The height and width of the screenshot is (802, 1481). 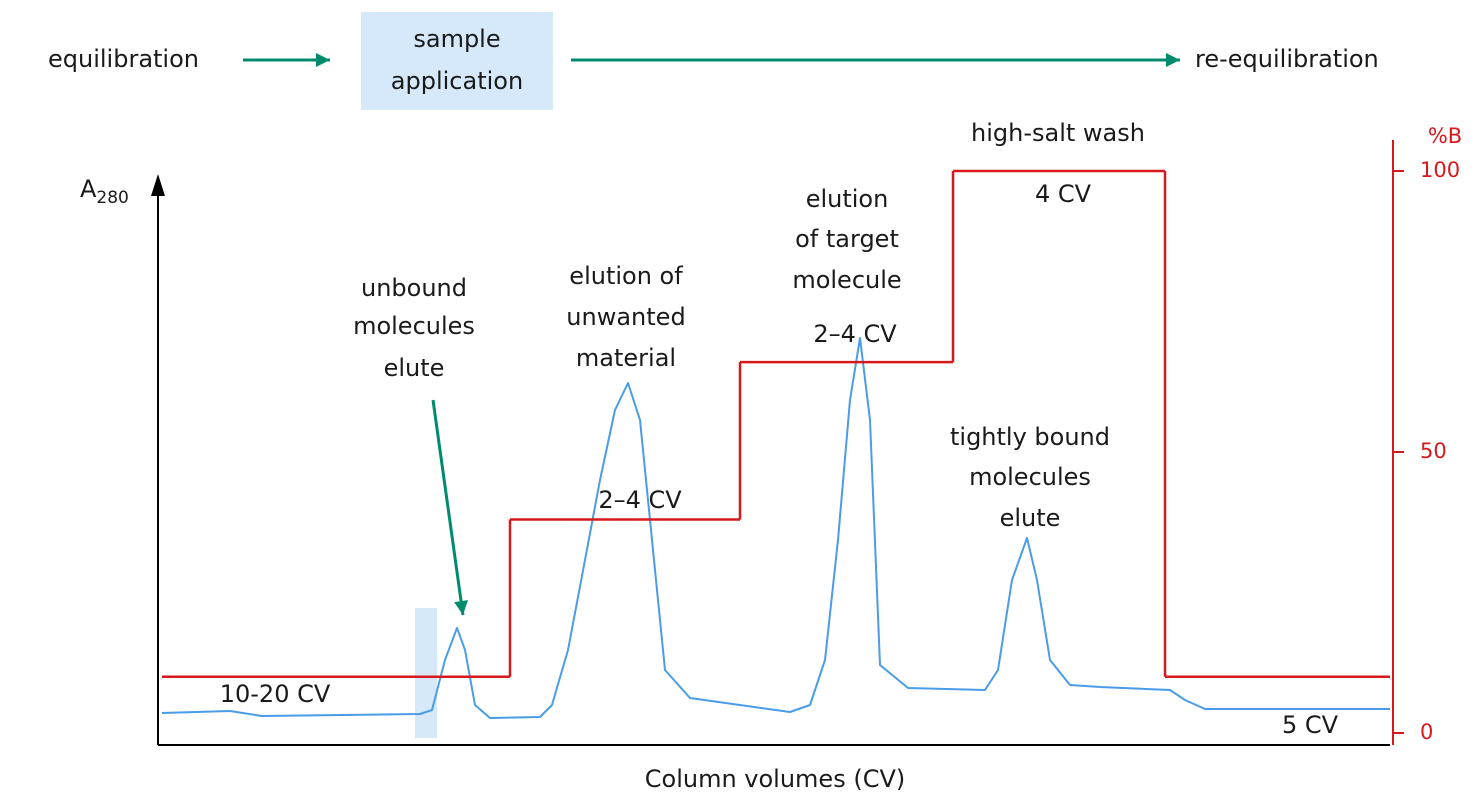 I want to click on y2-tick-label: 0, so click(x=1426, y=732).